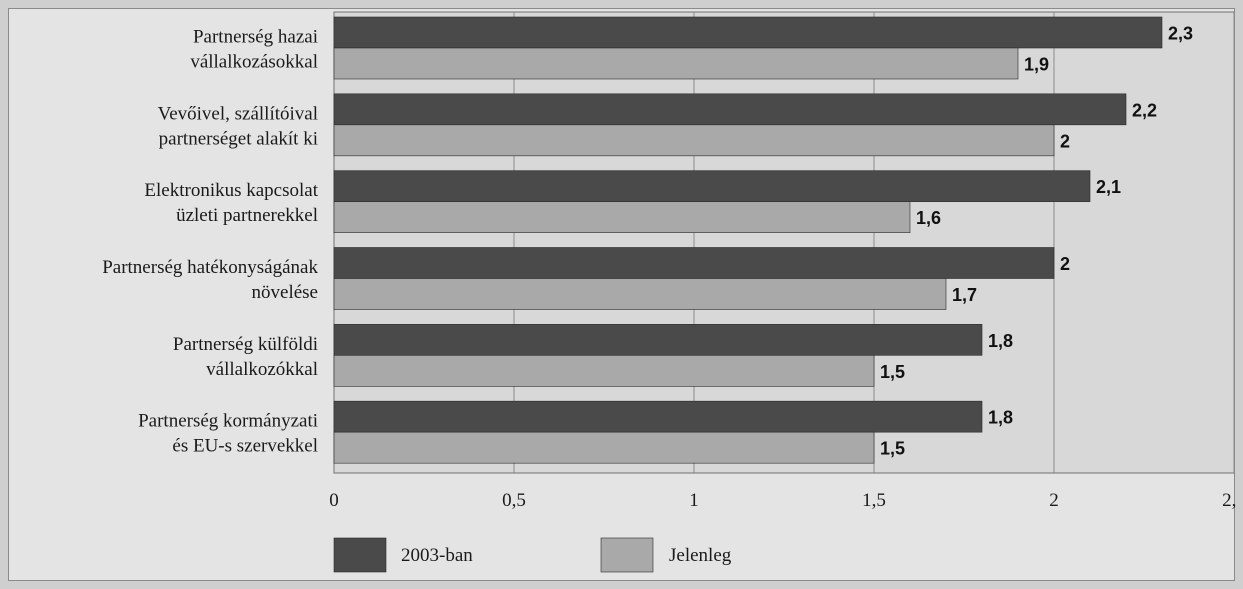 The width and height of the screenshot is (1243, 589). Describe the element at coordinates (247, 215) in the screenshot. I see `category-label: üzleti partnerekkel` at that location.